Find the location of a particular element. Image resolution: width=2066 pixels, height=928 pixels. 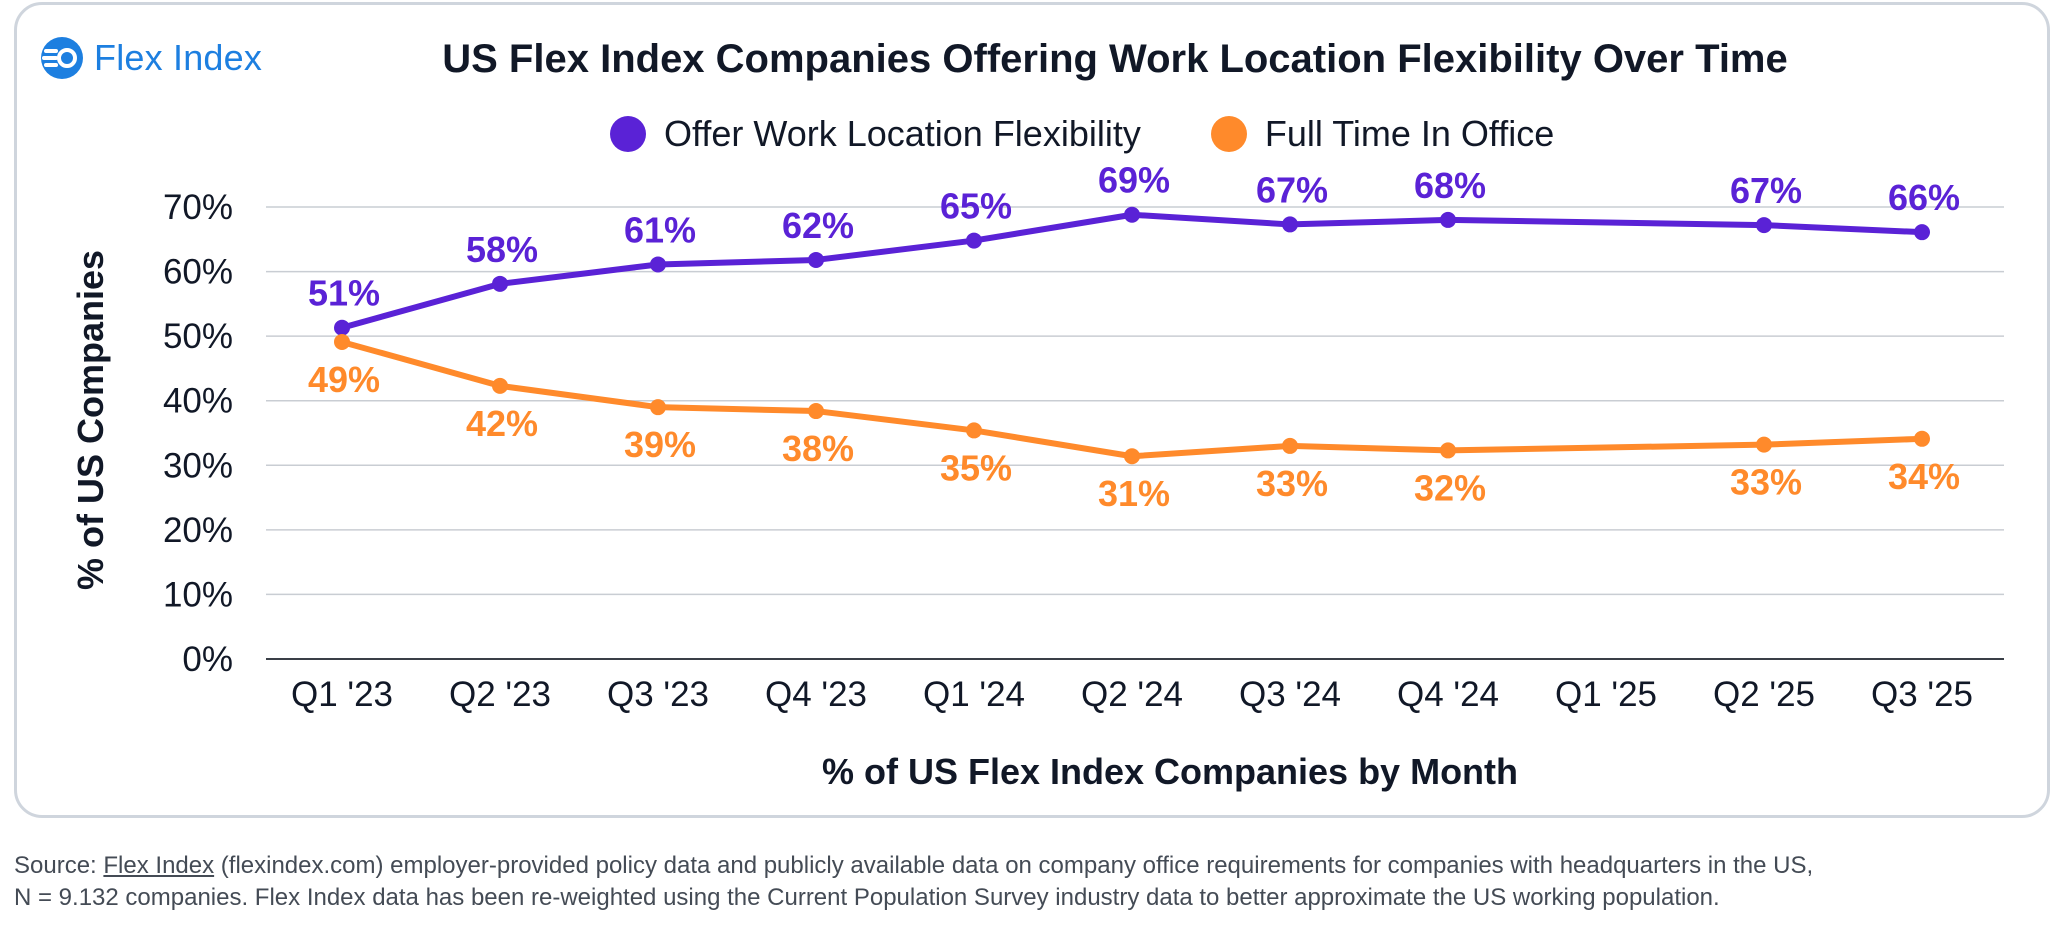

legend-swatch-flexibility is located at coordinates (628, 134).